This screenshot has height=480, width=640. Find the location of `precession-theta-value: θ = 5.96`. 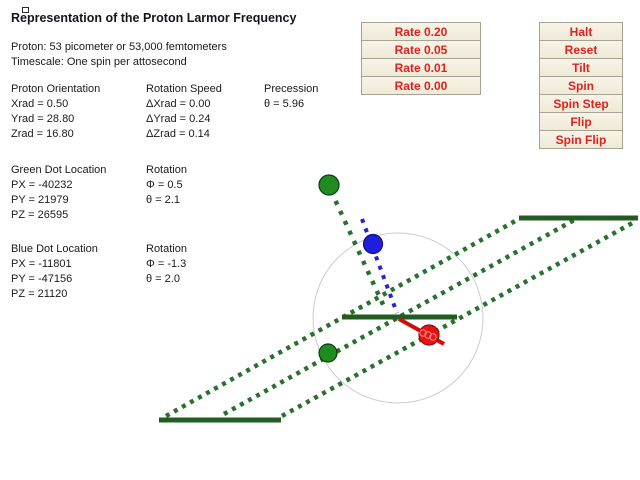

precession-theta-value: θ = 5.96 is located at coordinates (284, 104).